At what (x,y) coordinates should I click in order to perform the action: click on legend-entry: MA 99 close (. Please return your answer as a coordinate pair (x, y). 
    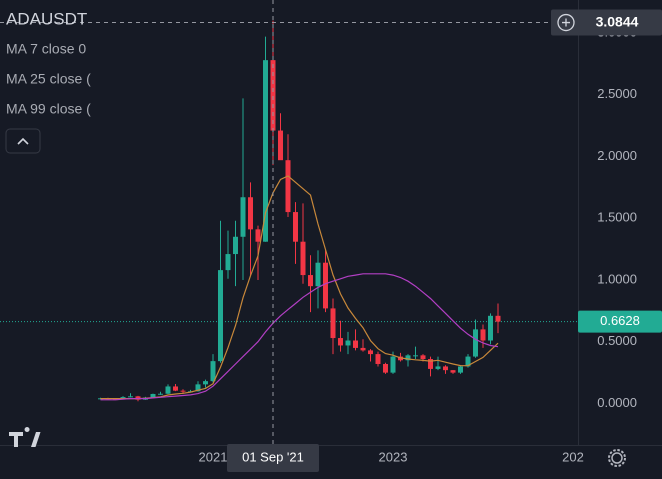
    Looking at the image, I should click on (48, 109).